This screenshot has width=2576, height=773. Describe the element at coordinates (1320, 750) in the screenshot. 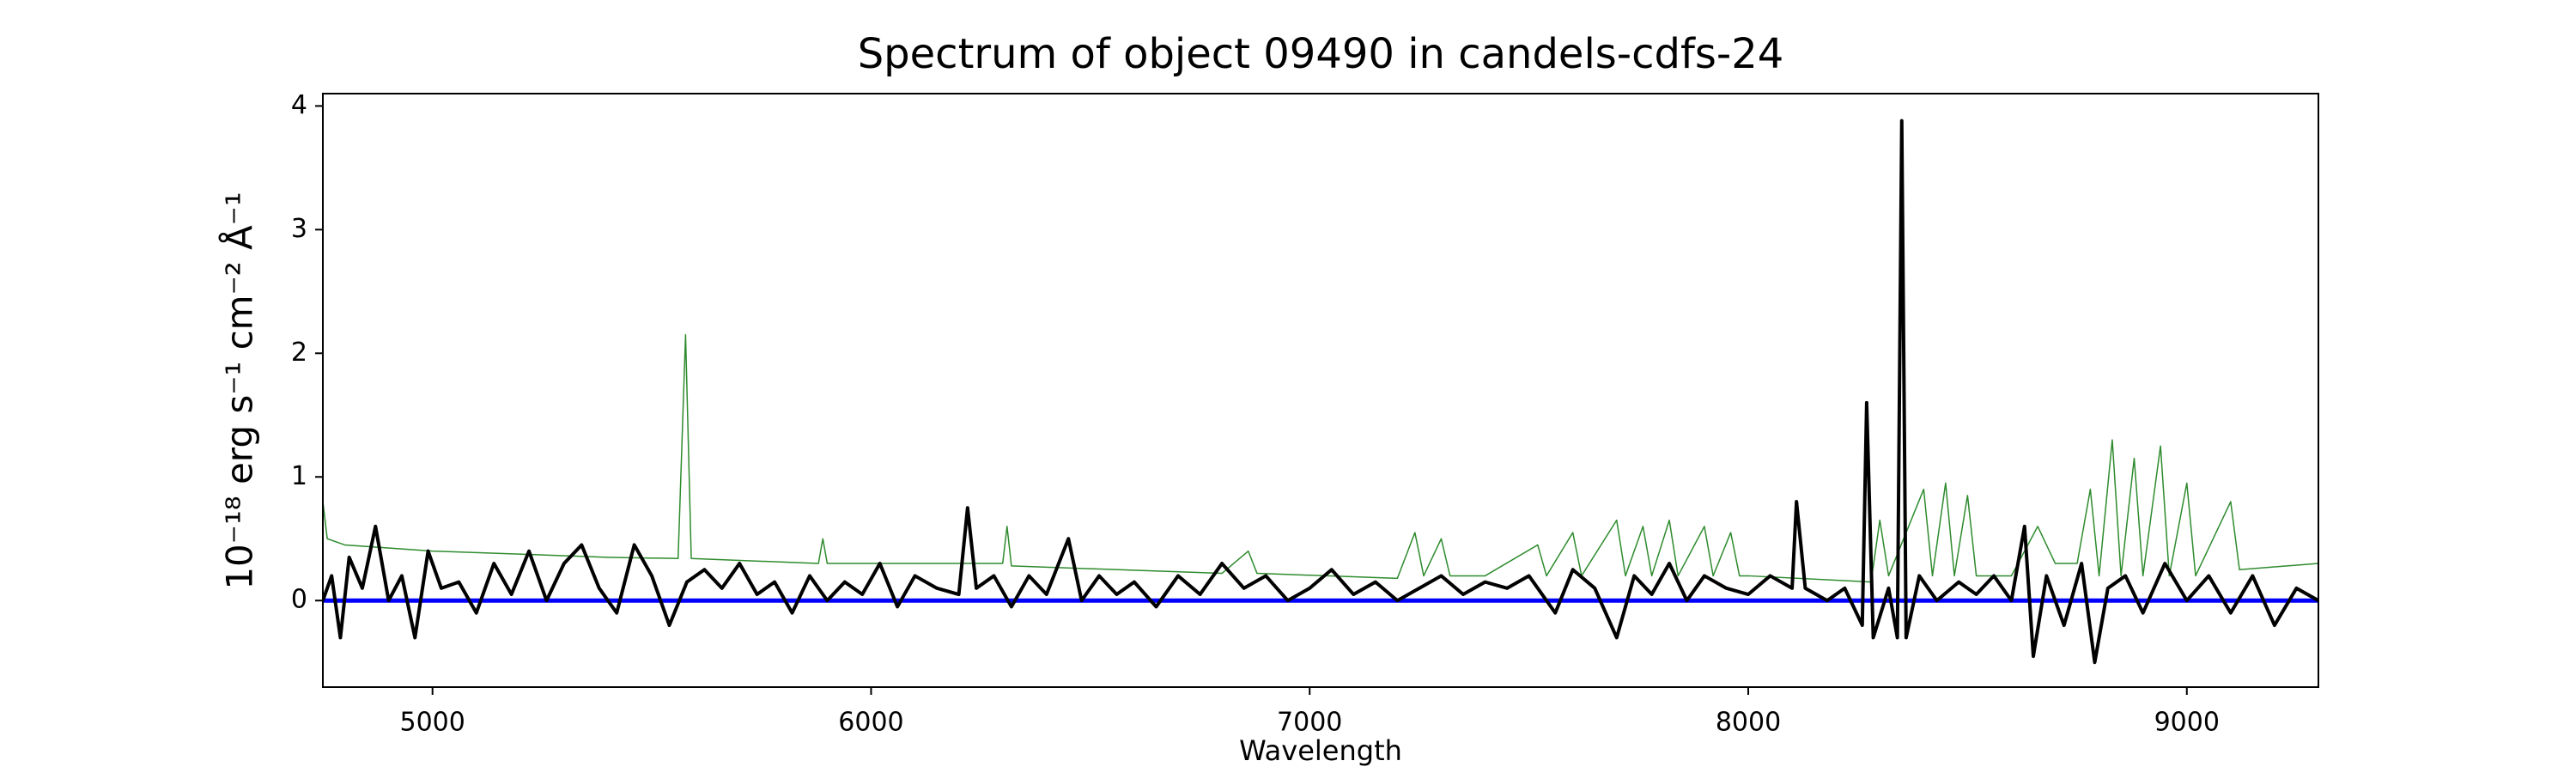

I see `x-axis-label: Wavelength` at that location.